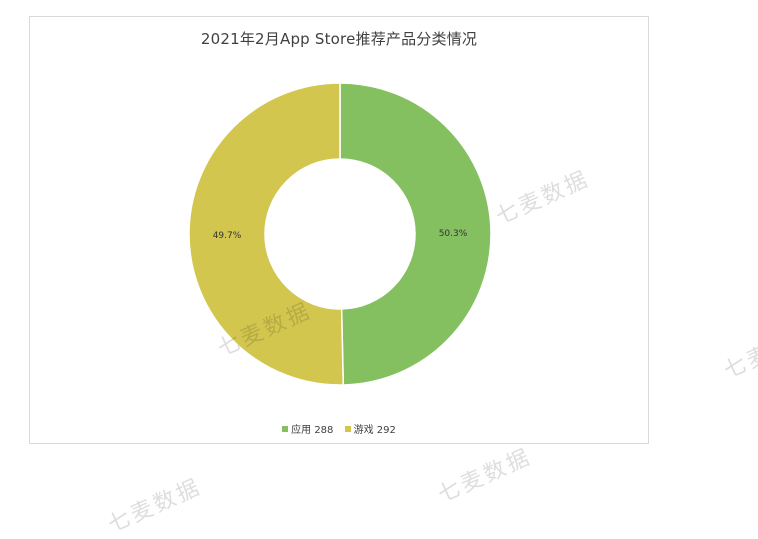 The width and height of the screenshot is (758, 539). I want to click on data-label-games: 49.7%, so click(227, 236).